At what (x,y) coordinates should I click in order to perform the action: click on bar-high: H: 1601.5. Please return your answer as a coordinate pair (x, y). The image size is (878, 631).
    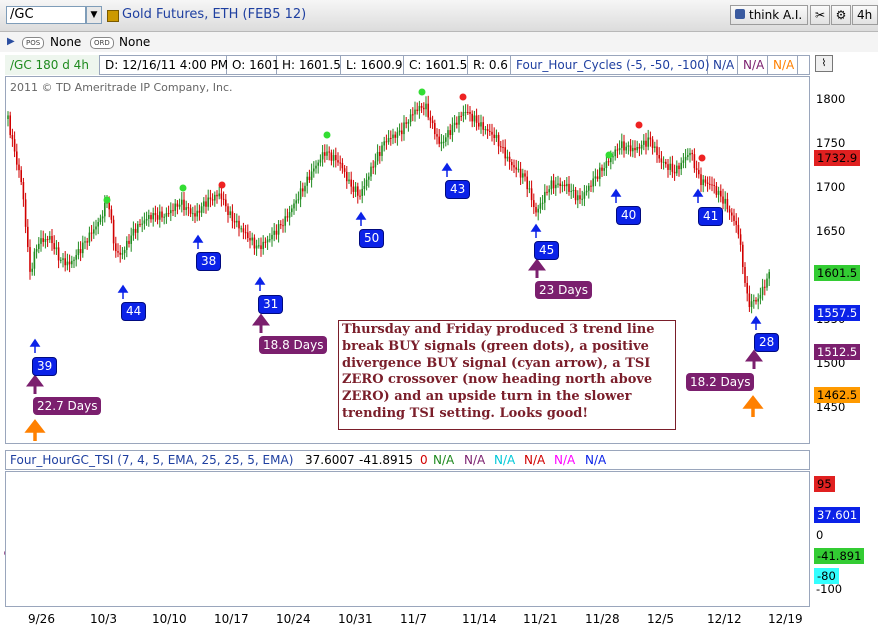
    Looking at the image, I should click on (309, 65).